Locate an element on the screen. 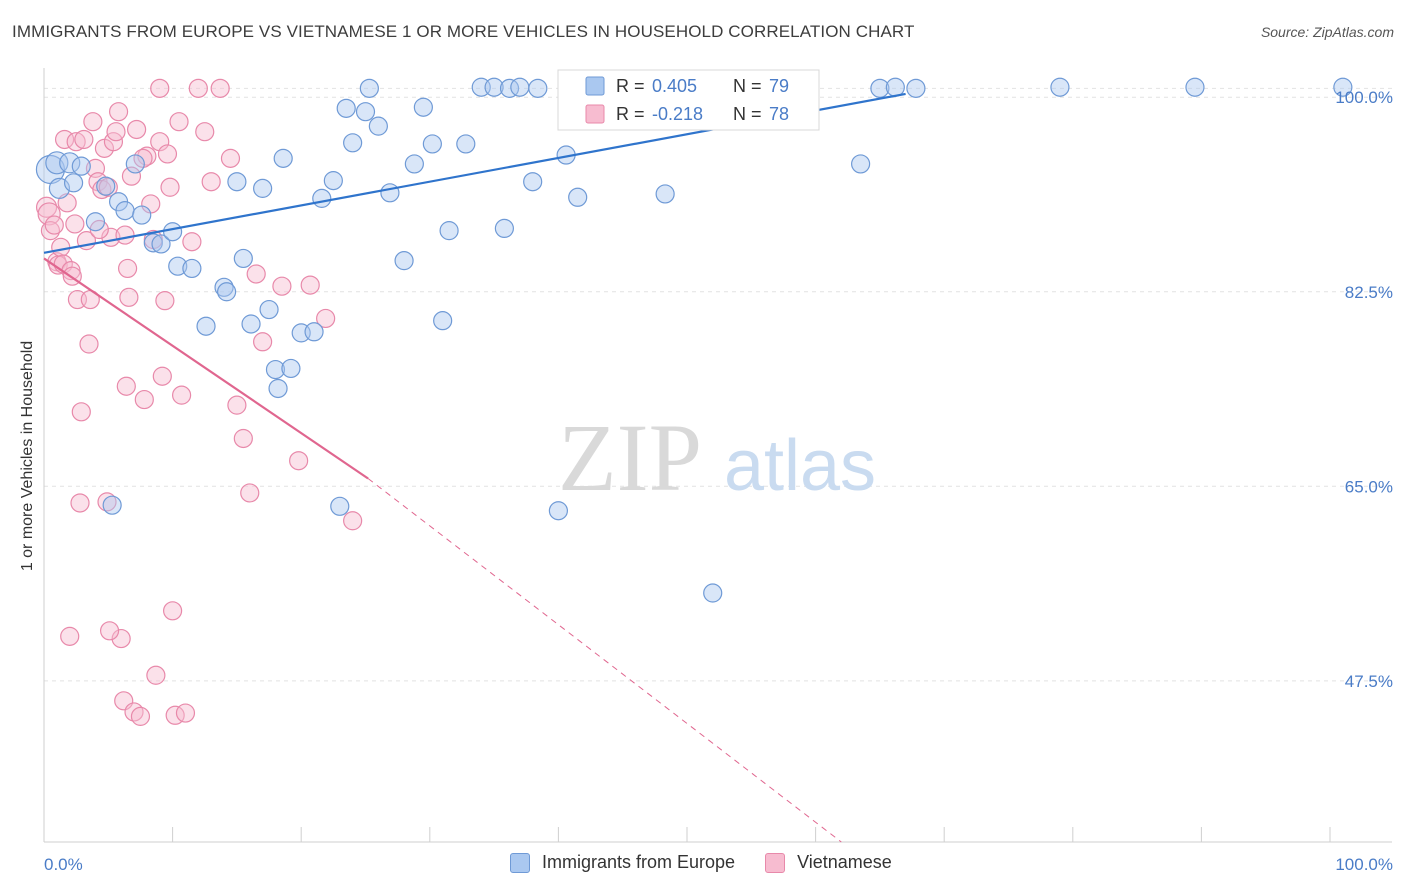 The height and width of the screenshot is (892, 1406). legend-n-label-vietnamese: N = is located at coordinates (747, 114).